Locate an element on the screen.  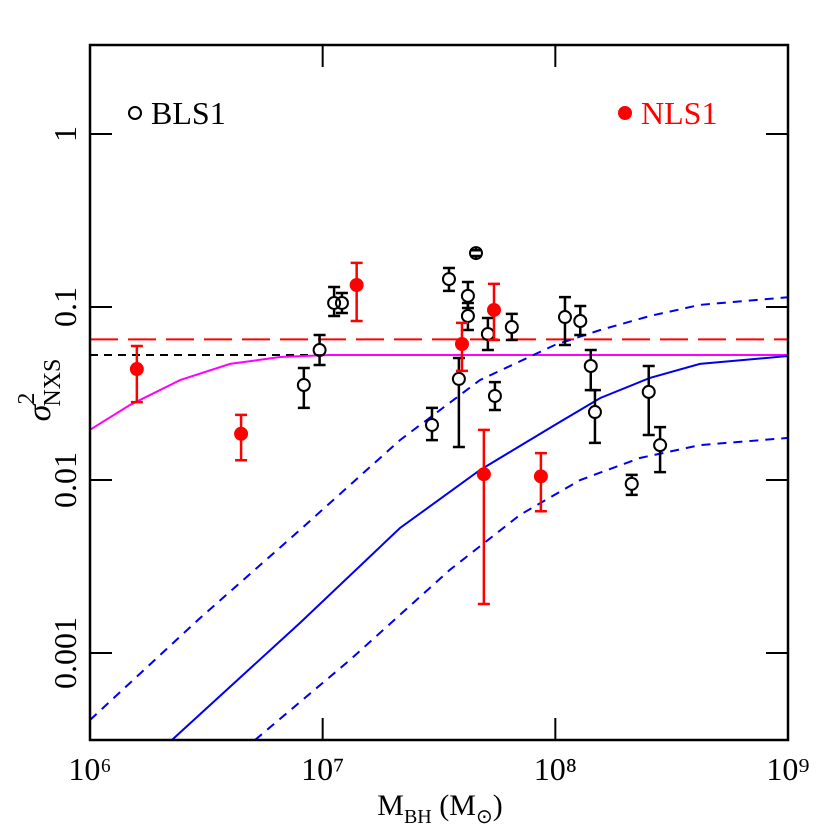
y-tick-label-group: 0.01 is located at coordinates (65, 480).